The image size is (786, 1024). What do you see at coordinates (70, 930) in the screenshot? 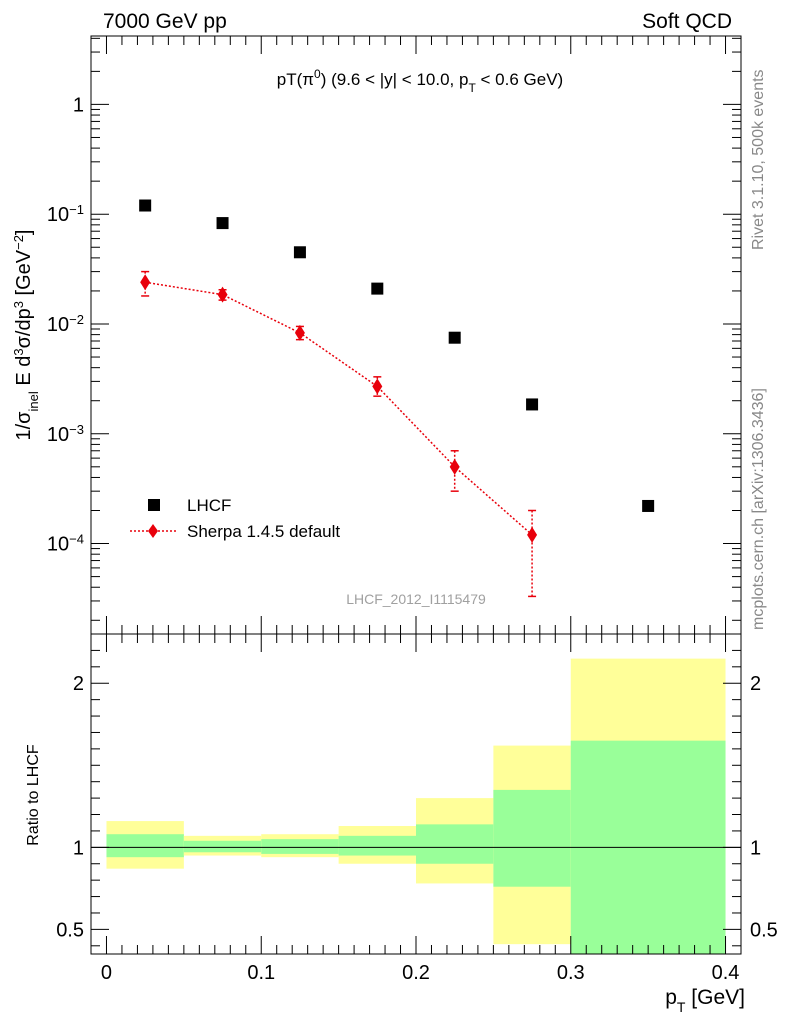
I see `ratio-y-tick-label: 0.5` at bounding box center [70, 930].